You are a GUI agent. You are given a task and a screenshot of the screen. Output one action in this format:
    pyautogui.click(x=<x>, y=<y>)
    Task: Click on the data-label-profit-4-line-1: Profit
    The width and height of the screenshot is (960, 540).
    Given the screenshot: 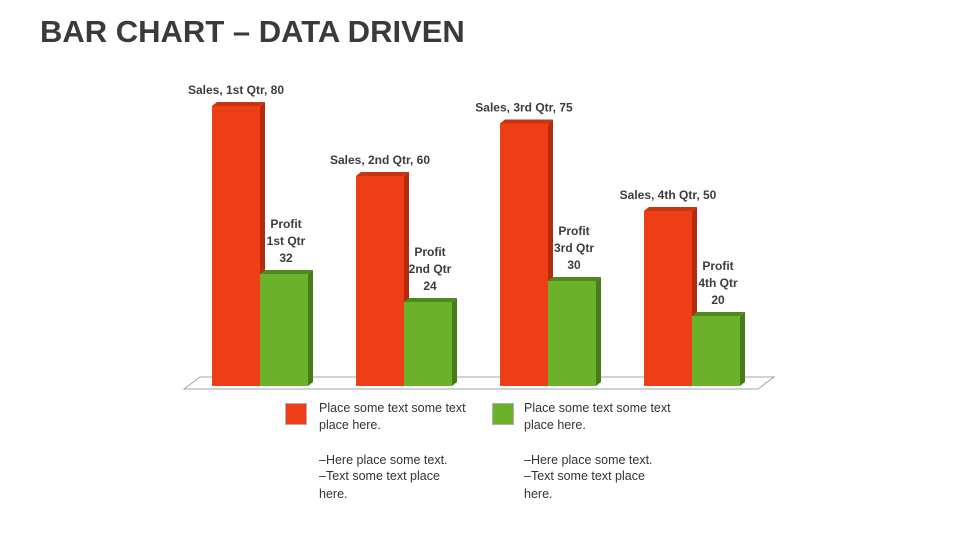 What is the action you would take?
    pyautogui.click(x=717, y=266)
    